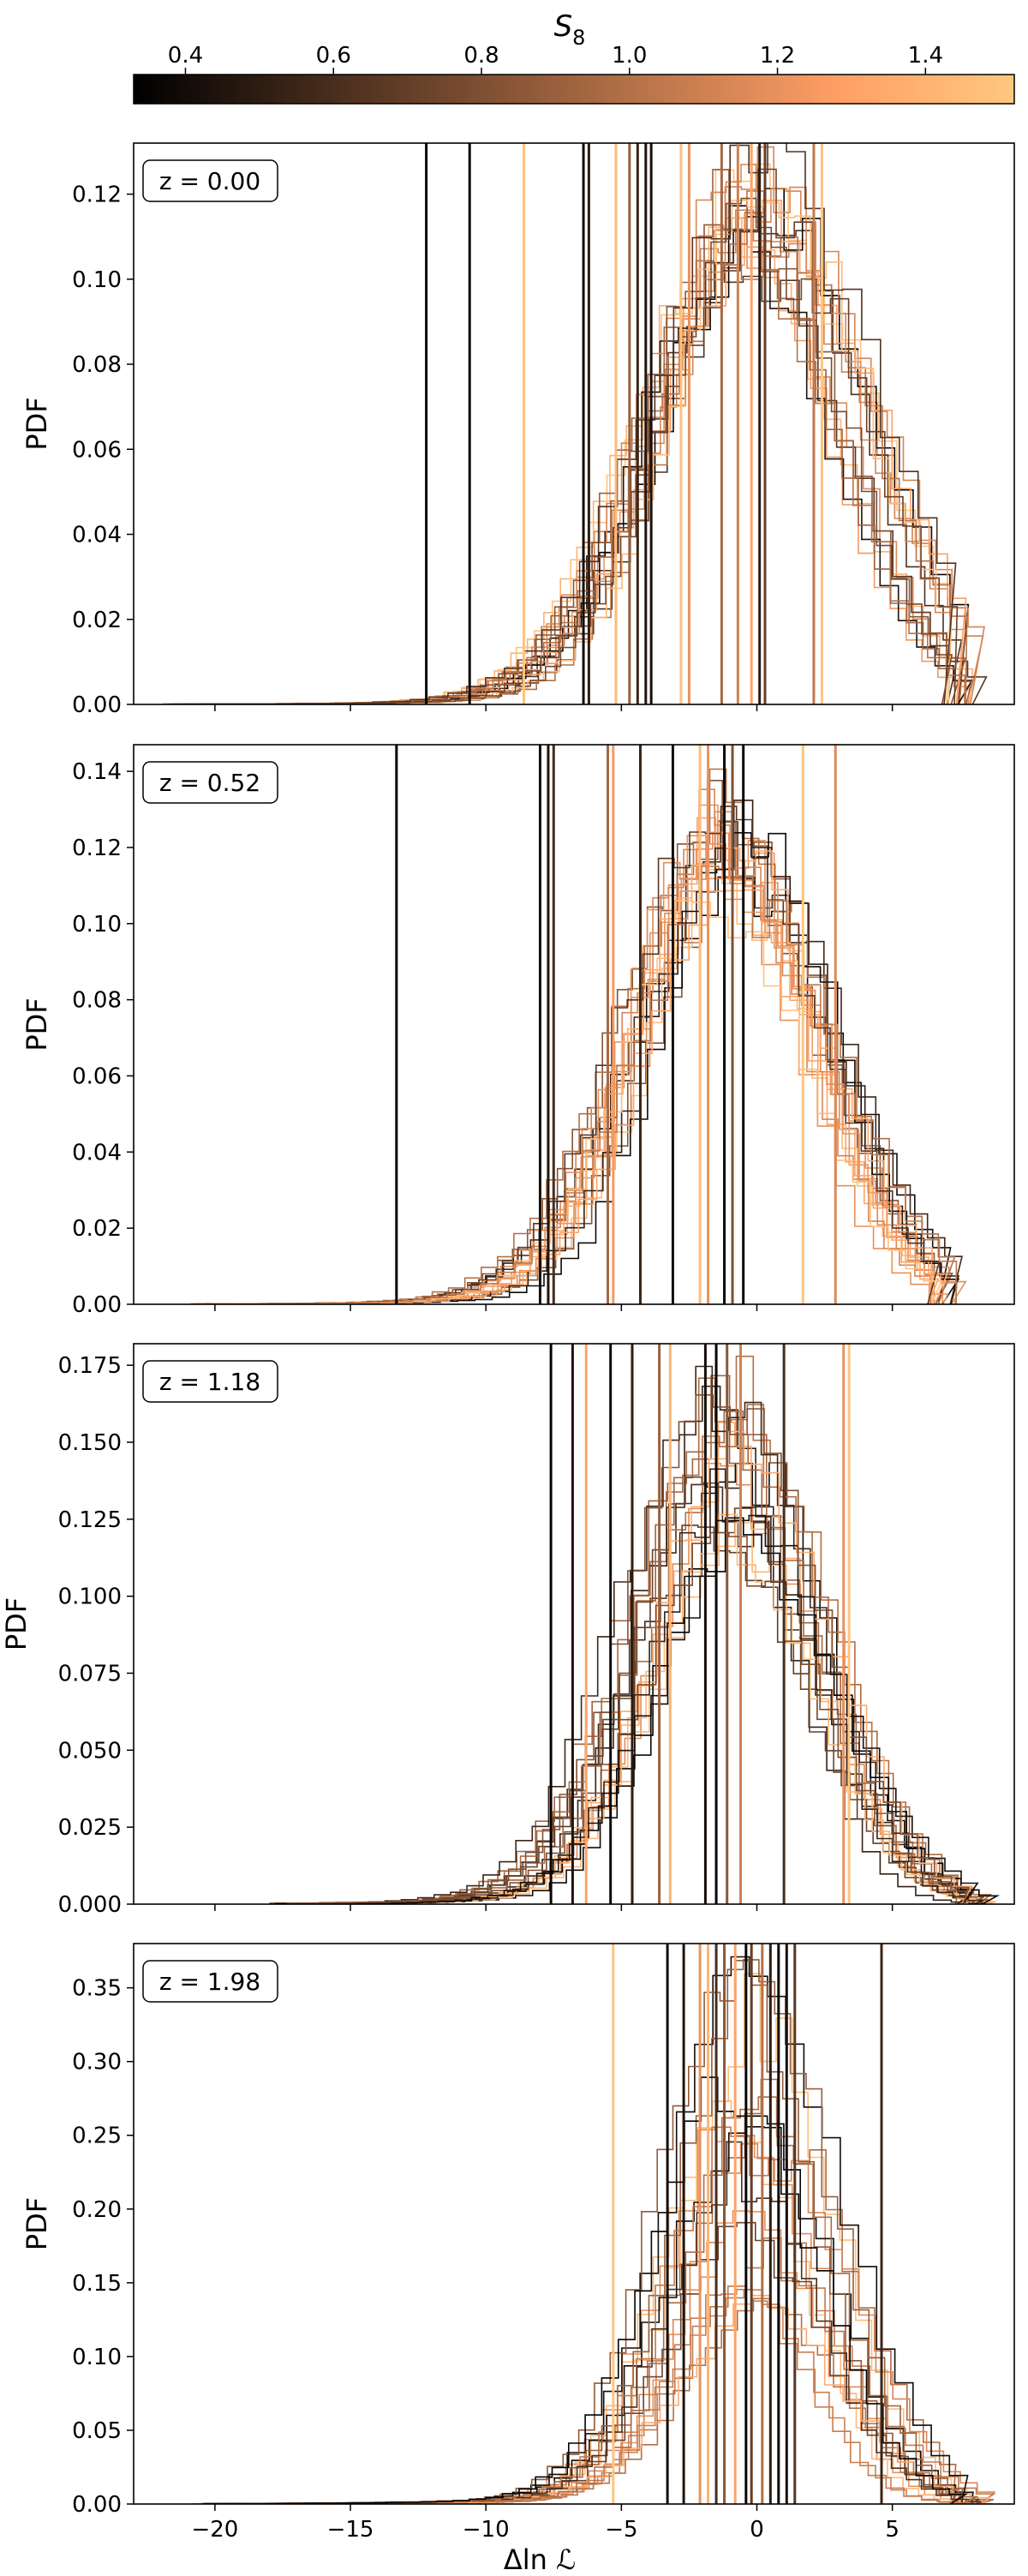 The height and width of the screenshot is (2576, 1028). I want to click on colorbar: S8 0.4 0.6 0.8 1.0 1.2 1.4, so click(574, 57).